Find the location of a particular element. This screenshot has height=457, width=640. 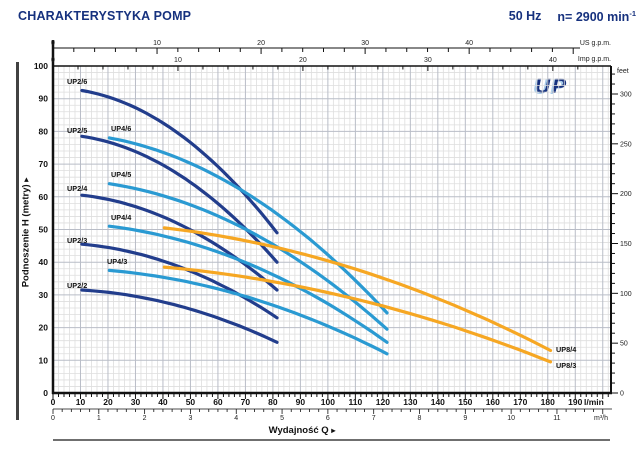

svg-text: 300 is located at coordinates (626, 94).